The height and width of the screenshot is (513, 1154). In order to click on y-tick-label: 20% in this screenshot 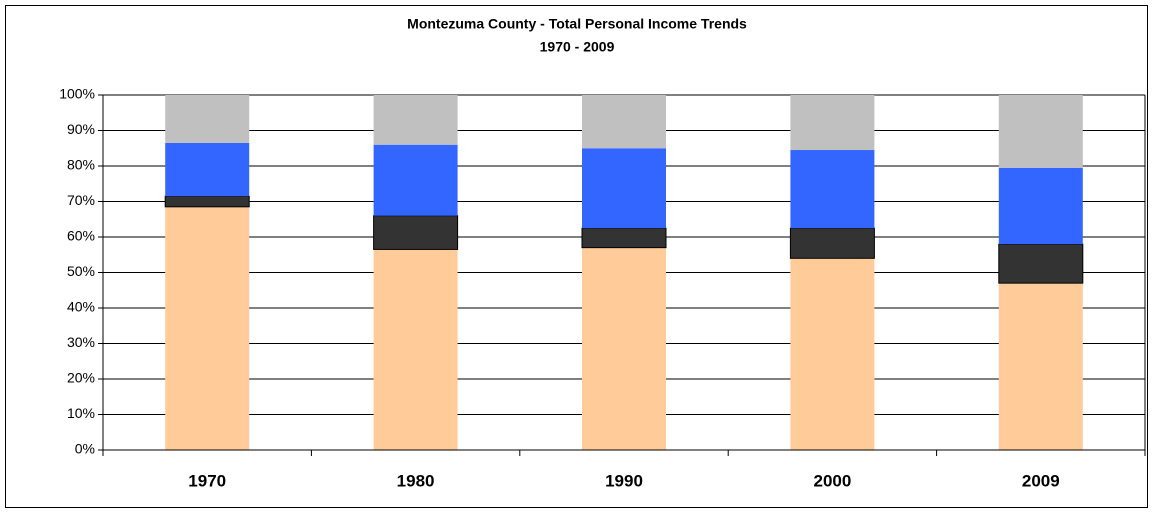, I will do `click(81, 378)`.